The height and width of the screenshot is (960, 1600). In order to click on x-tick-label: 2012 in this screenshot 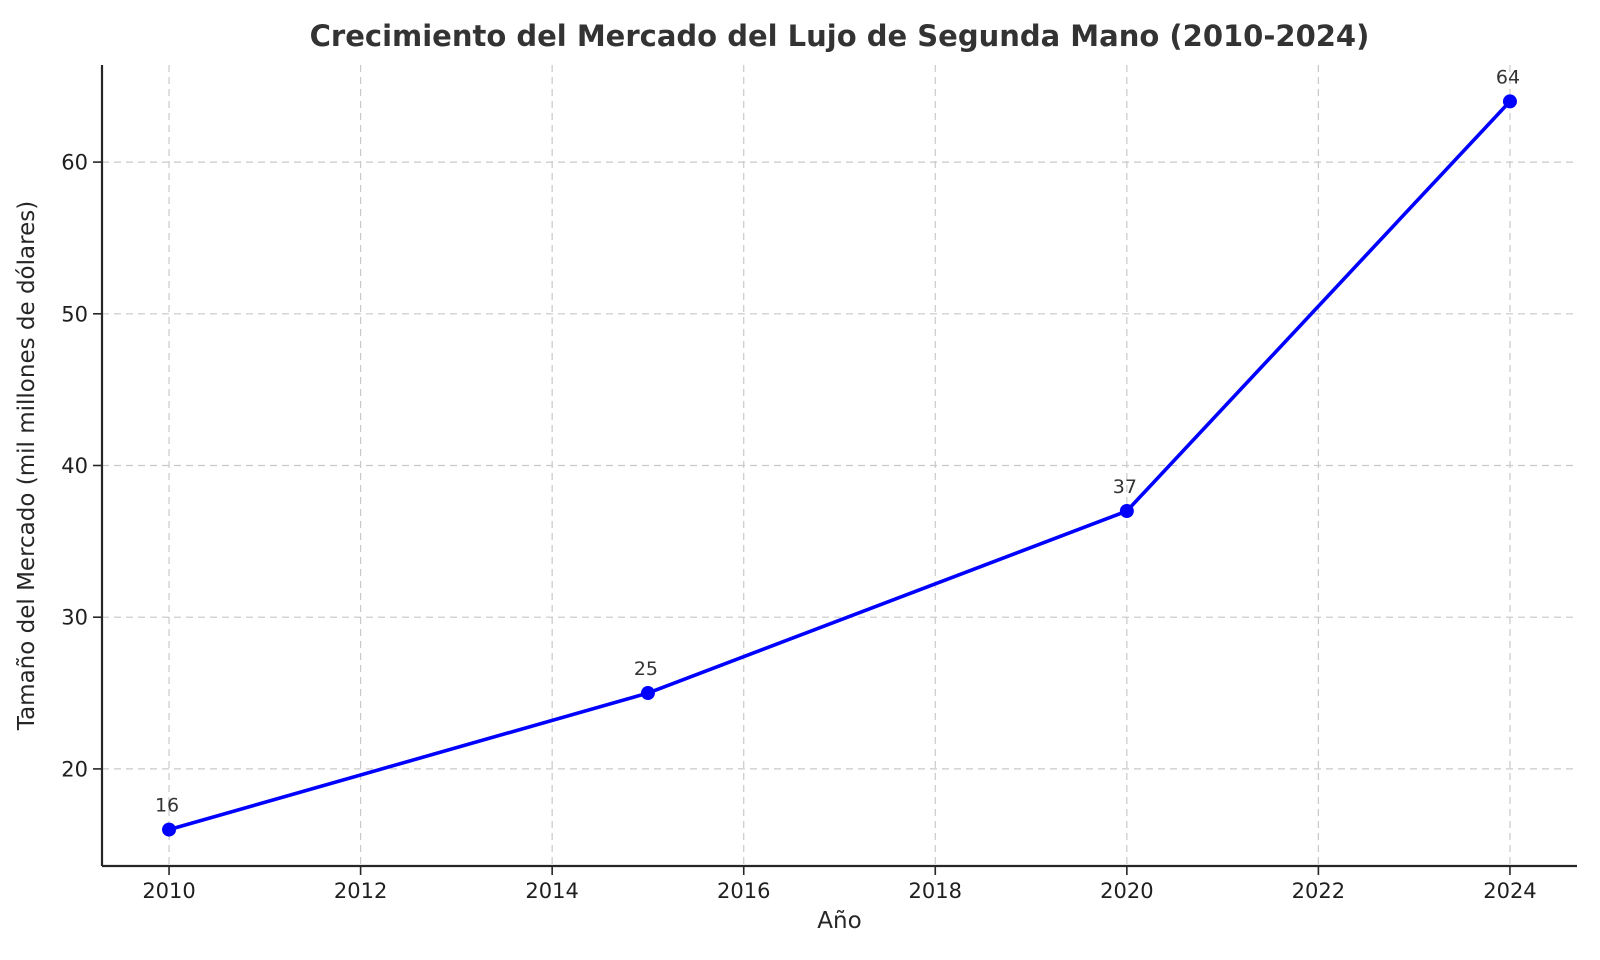, I will do `click(360, 891)`.